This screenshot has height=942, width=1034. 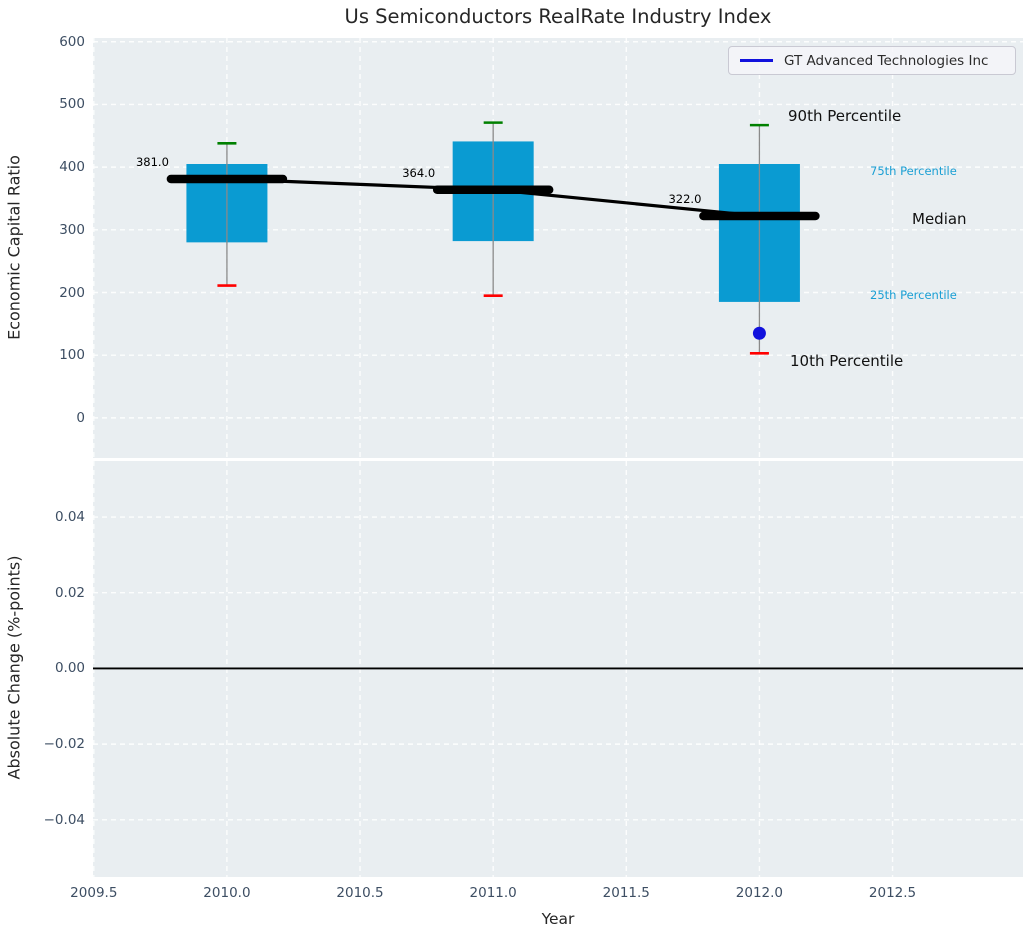 I want to click on y-axis-tick-label: 200, so click(x=72, y=292).